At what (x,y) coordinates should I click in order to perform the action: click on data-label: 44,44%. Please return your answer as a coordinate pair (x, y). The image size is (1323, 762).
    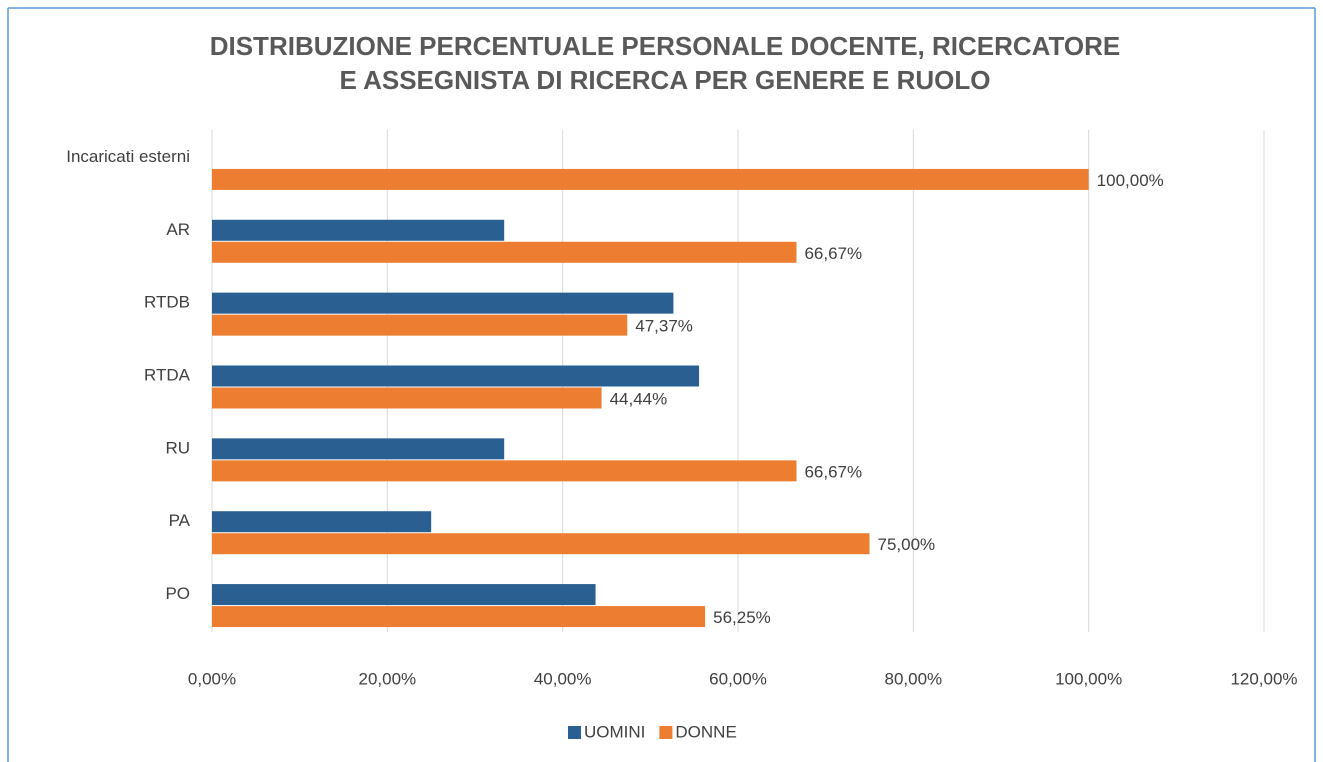
    Looking at the image, I should click on (639, 398).